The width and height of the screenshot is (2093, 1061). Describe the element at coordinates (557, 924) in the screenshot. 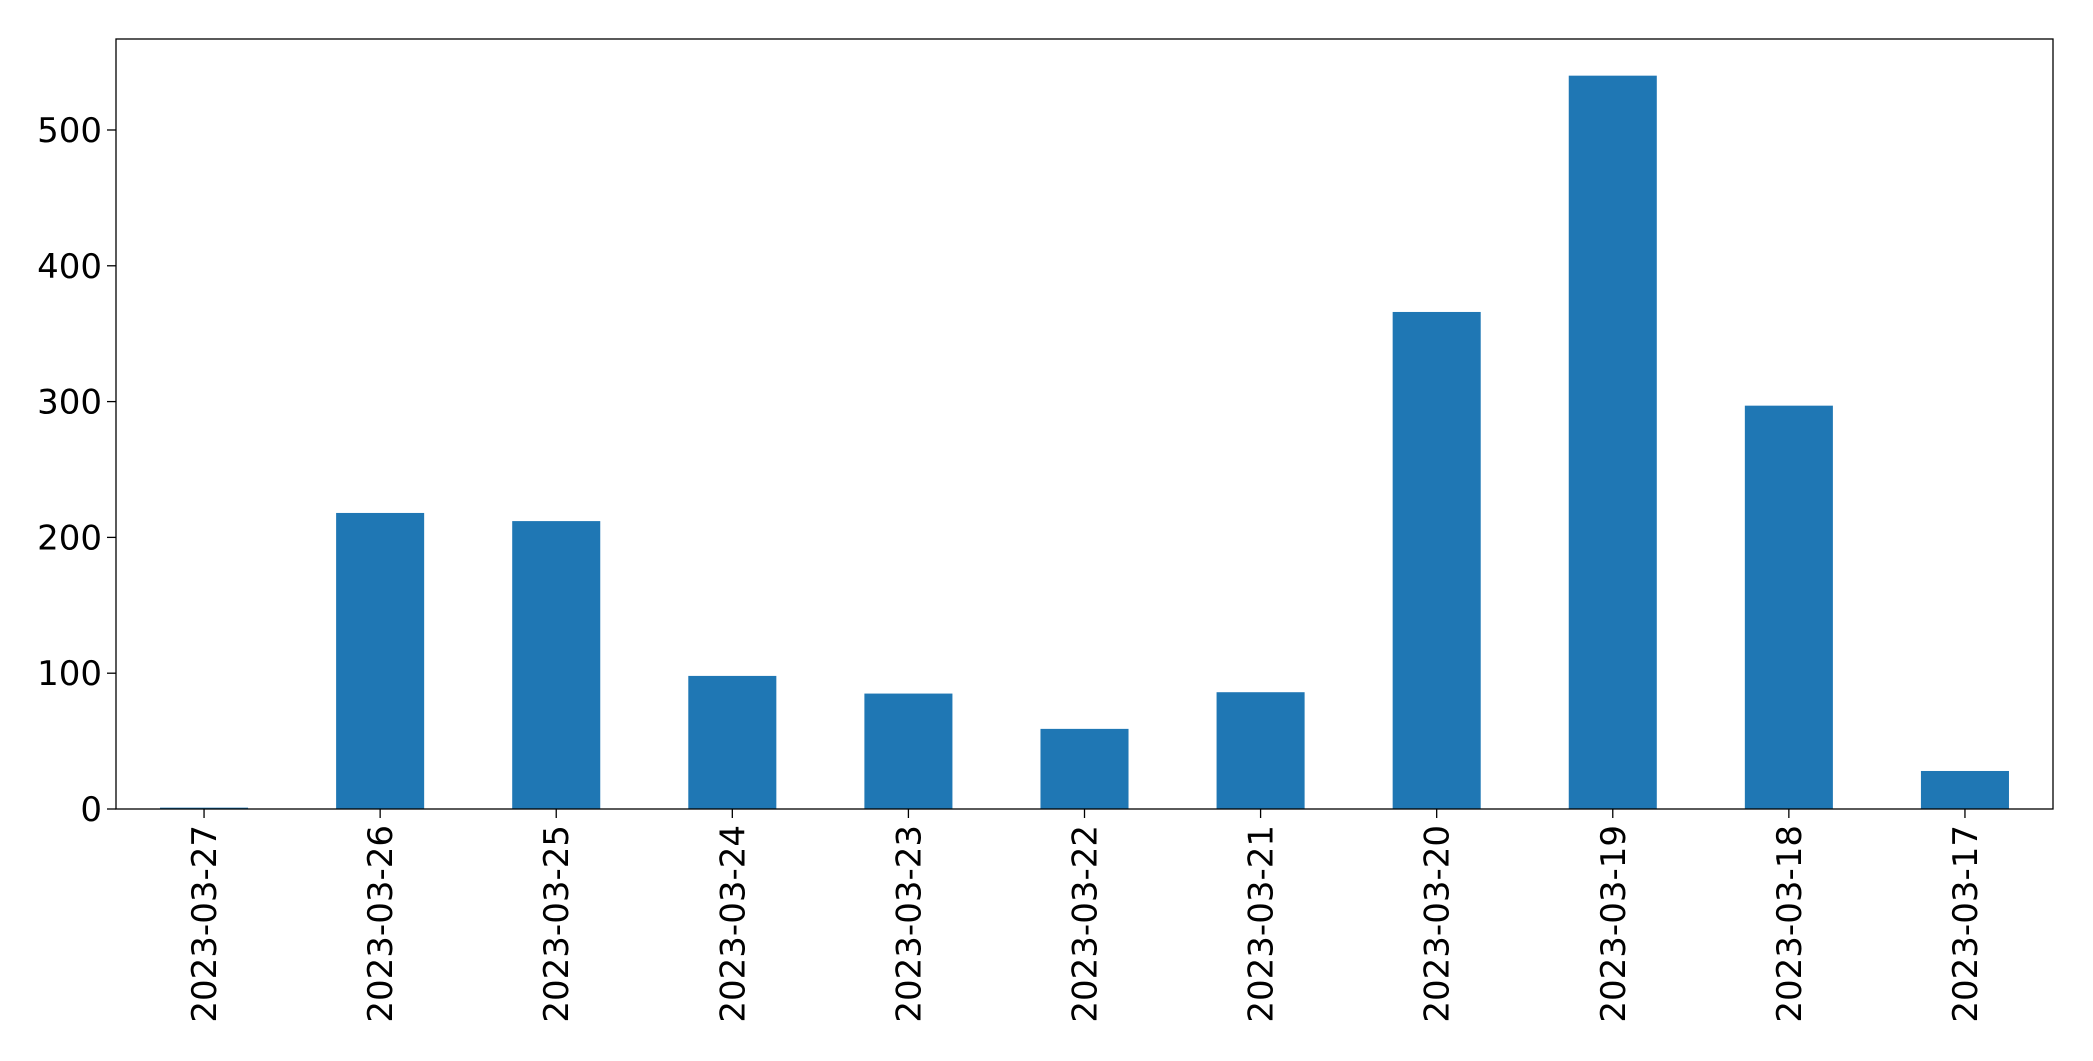

I see `x-tick-label: 2023-03-25` at that location.